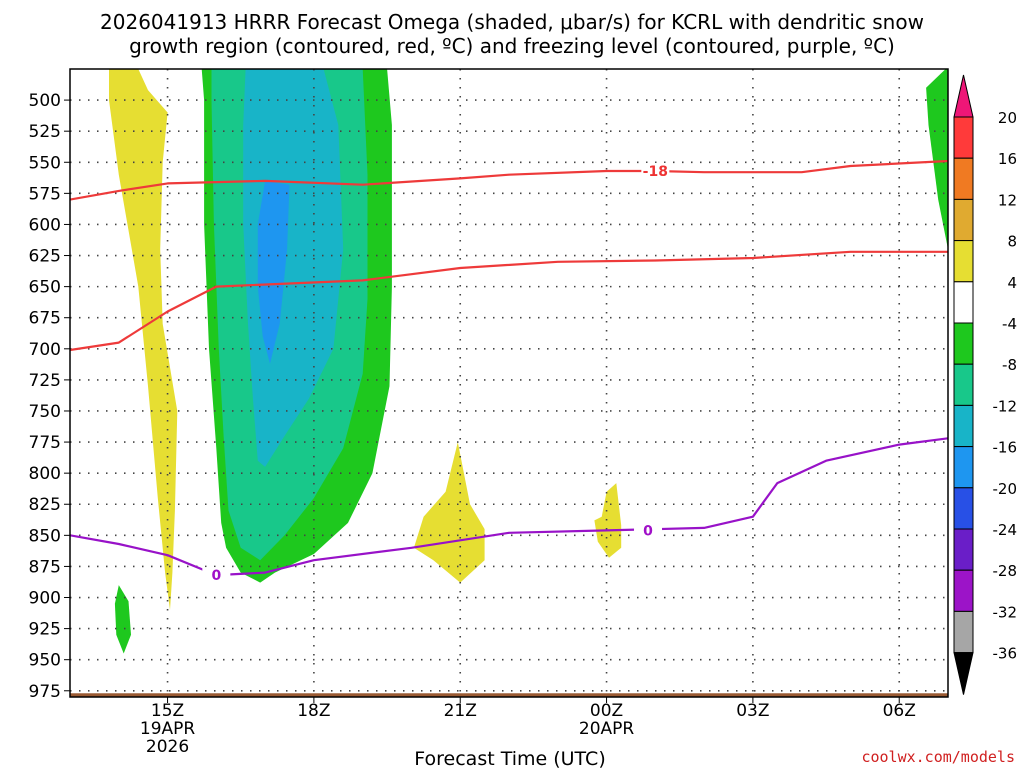 This screenshot has height=768, width=1024. I want to click on y-tick-label: 650, so click(45, 288).